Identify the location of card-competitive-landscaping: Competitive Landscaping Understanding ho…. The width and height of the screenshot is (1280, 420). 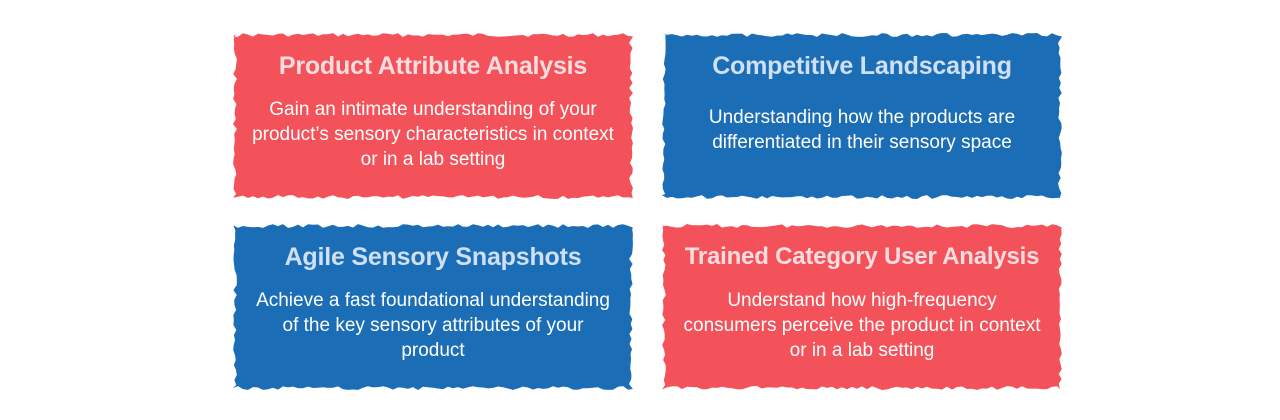
(862, 116).